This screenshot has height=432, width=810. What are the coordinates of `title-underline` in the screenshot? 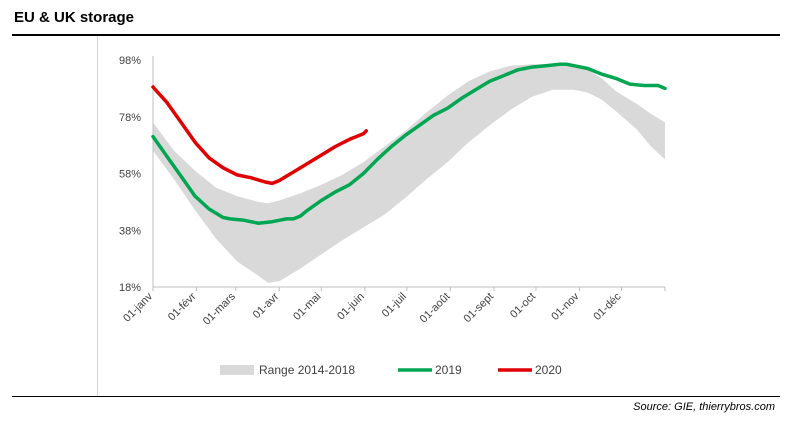 It's located at (396, 35).